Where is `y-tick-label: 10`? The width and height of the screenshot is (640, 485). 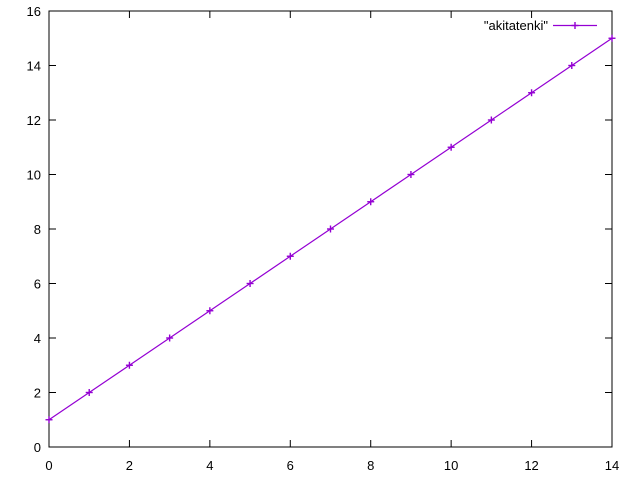
y-tick-label: 10 is located at coordinates (34, 175).